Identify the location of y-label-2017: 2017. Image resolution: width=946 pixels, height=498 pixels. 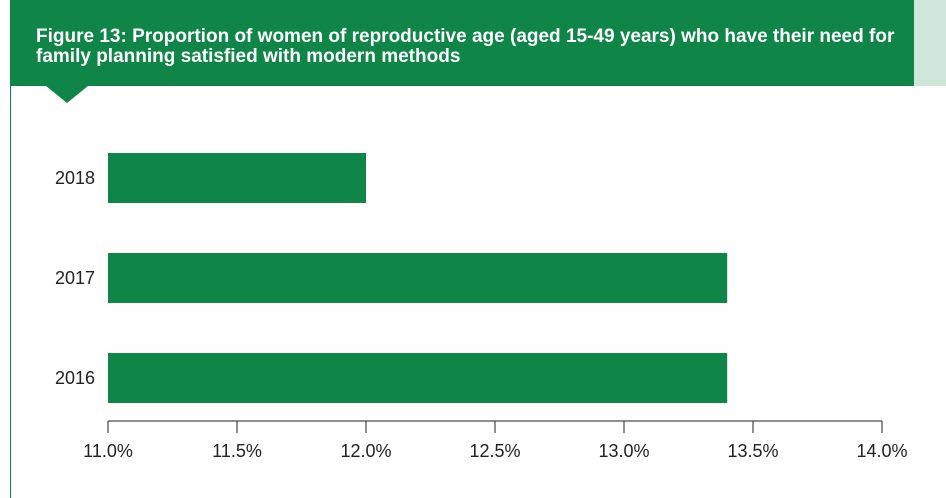
(75, 278).